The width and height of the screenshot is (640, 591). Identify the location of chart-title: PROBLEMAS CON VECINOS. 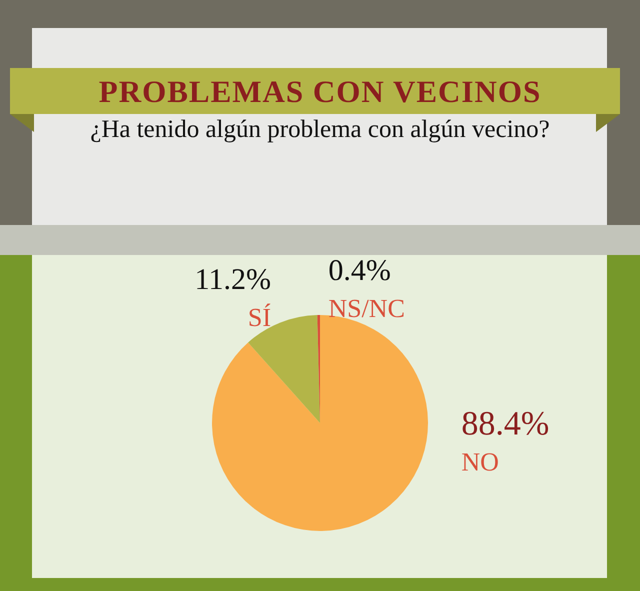
(320, 92).